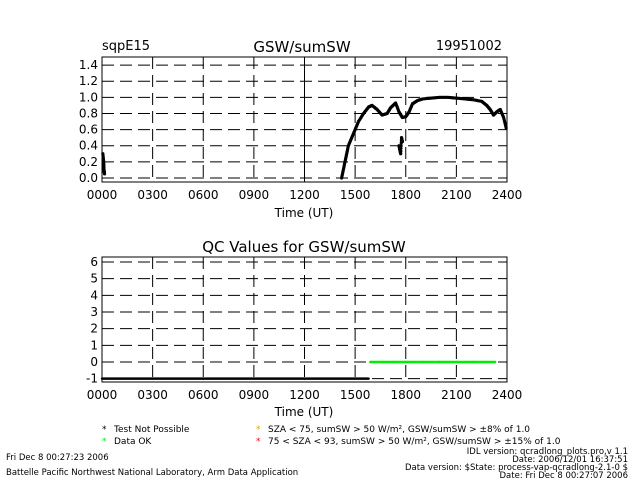  I want to click on x-axis-label-bottom: Time (UT), so click(304, 412).